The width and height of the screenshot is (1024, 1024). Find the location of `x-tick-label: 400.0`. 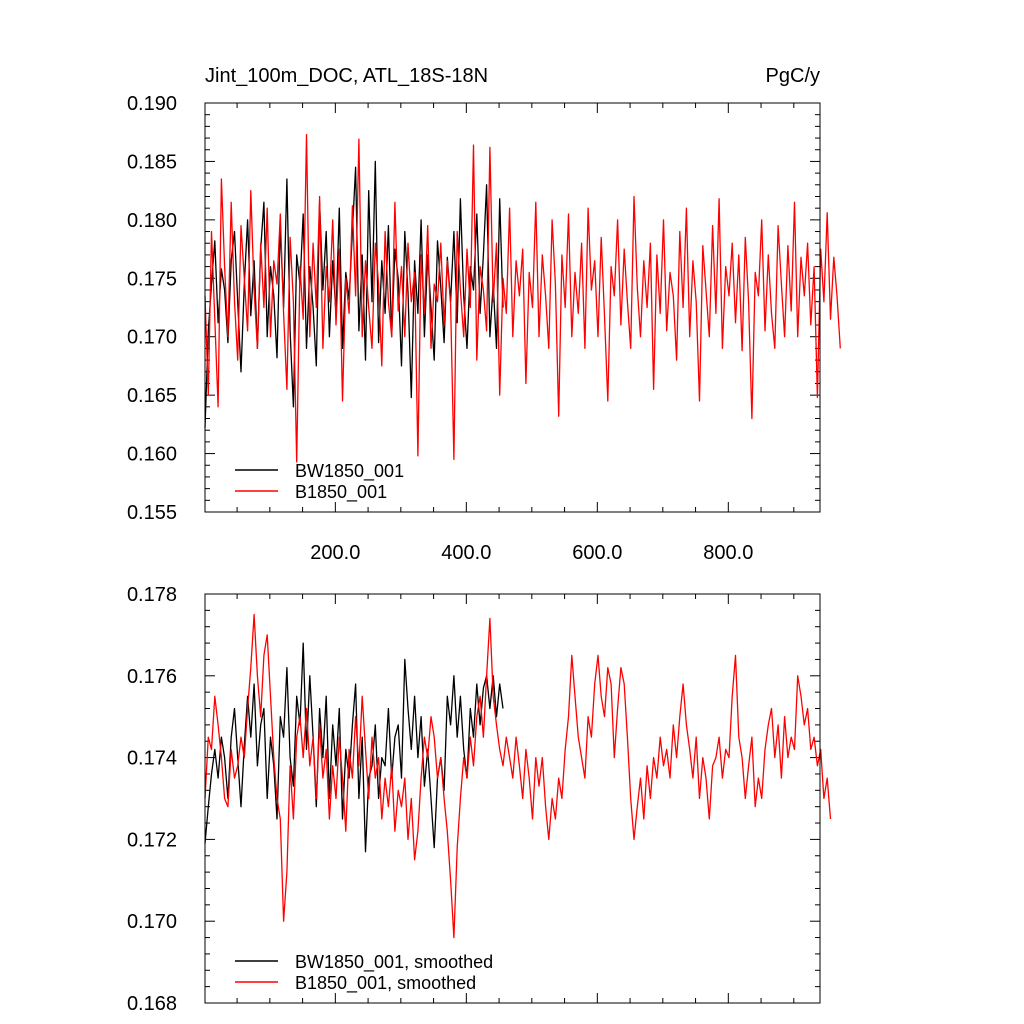

x-tick-label: 400.0 is located at coordinates (466, 553).